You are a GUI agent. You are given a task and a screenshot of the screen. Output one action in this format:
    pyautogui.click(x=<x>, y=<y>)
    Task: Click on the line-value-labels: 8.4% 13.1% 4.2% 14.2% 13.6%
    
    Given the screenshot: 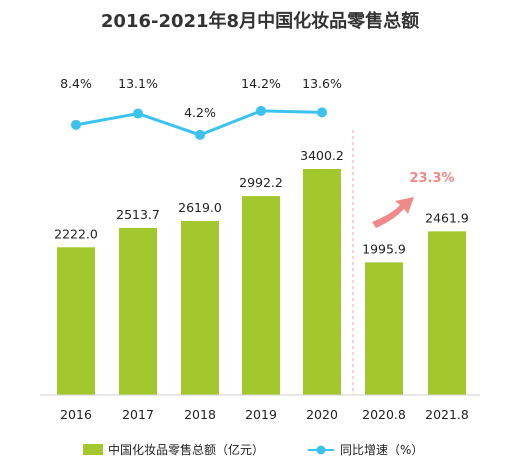 What is the action you would take?
    pyautogui.click(x=201, y=98)
    